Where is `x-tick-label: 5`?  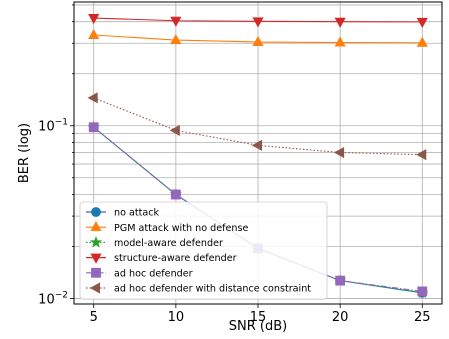 x-tick-label: 5 is located at coordinates (94, 317).